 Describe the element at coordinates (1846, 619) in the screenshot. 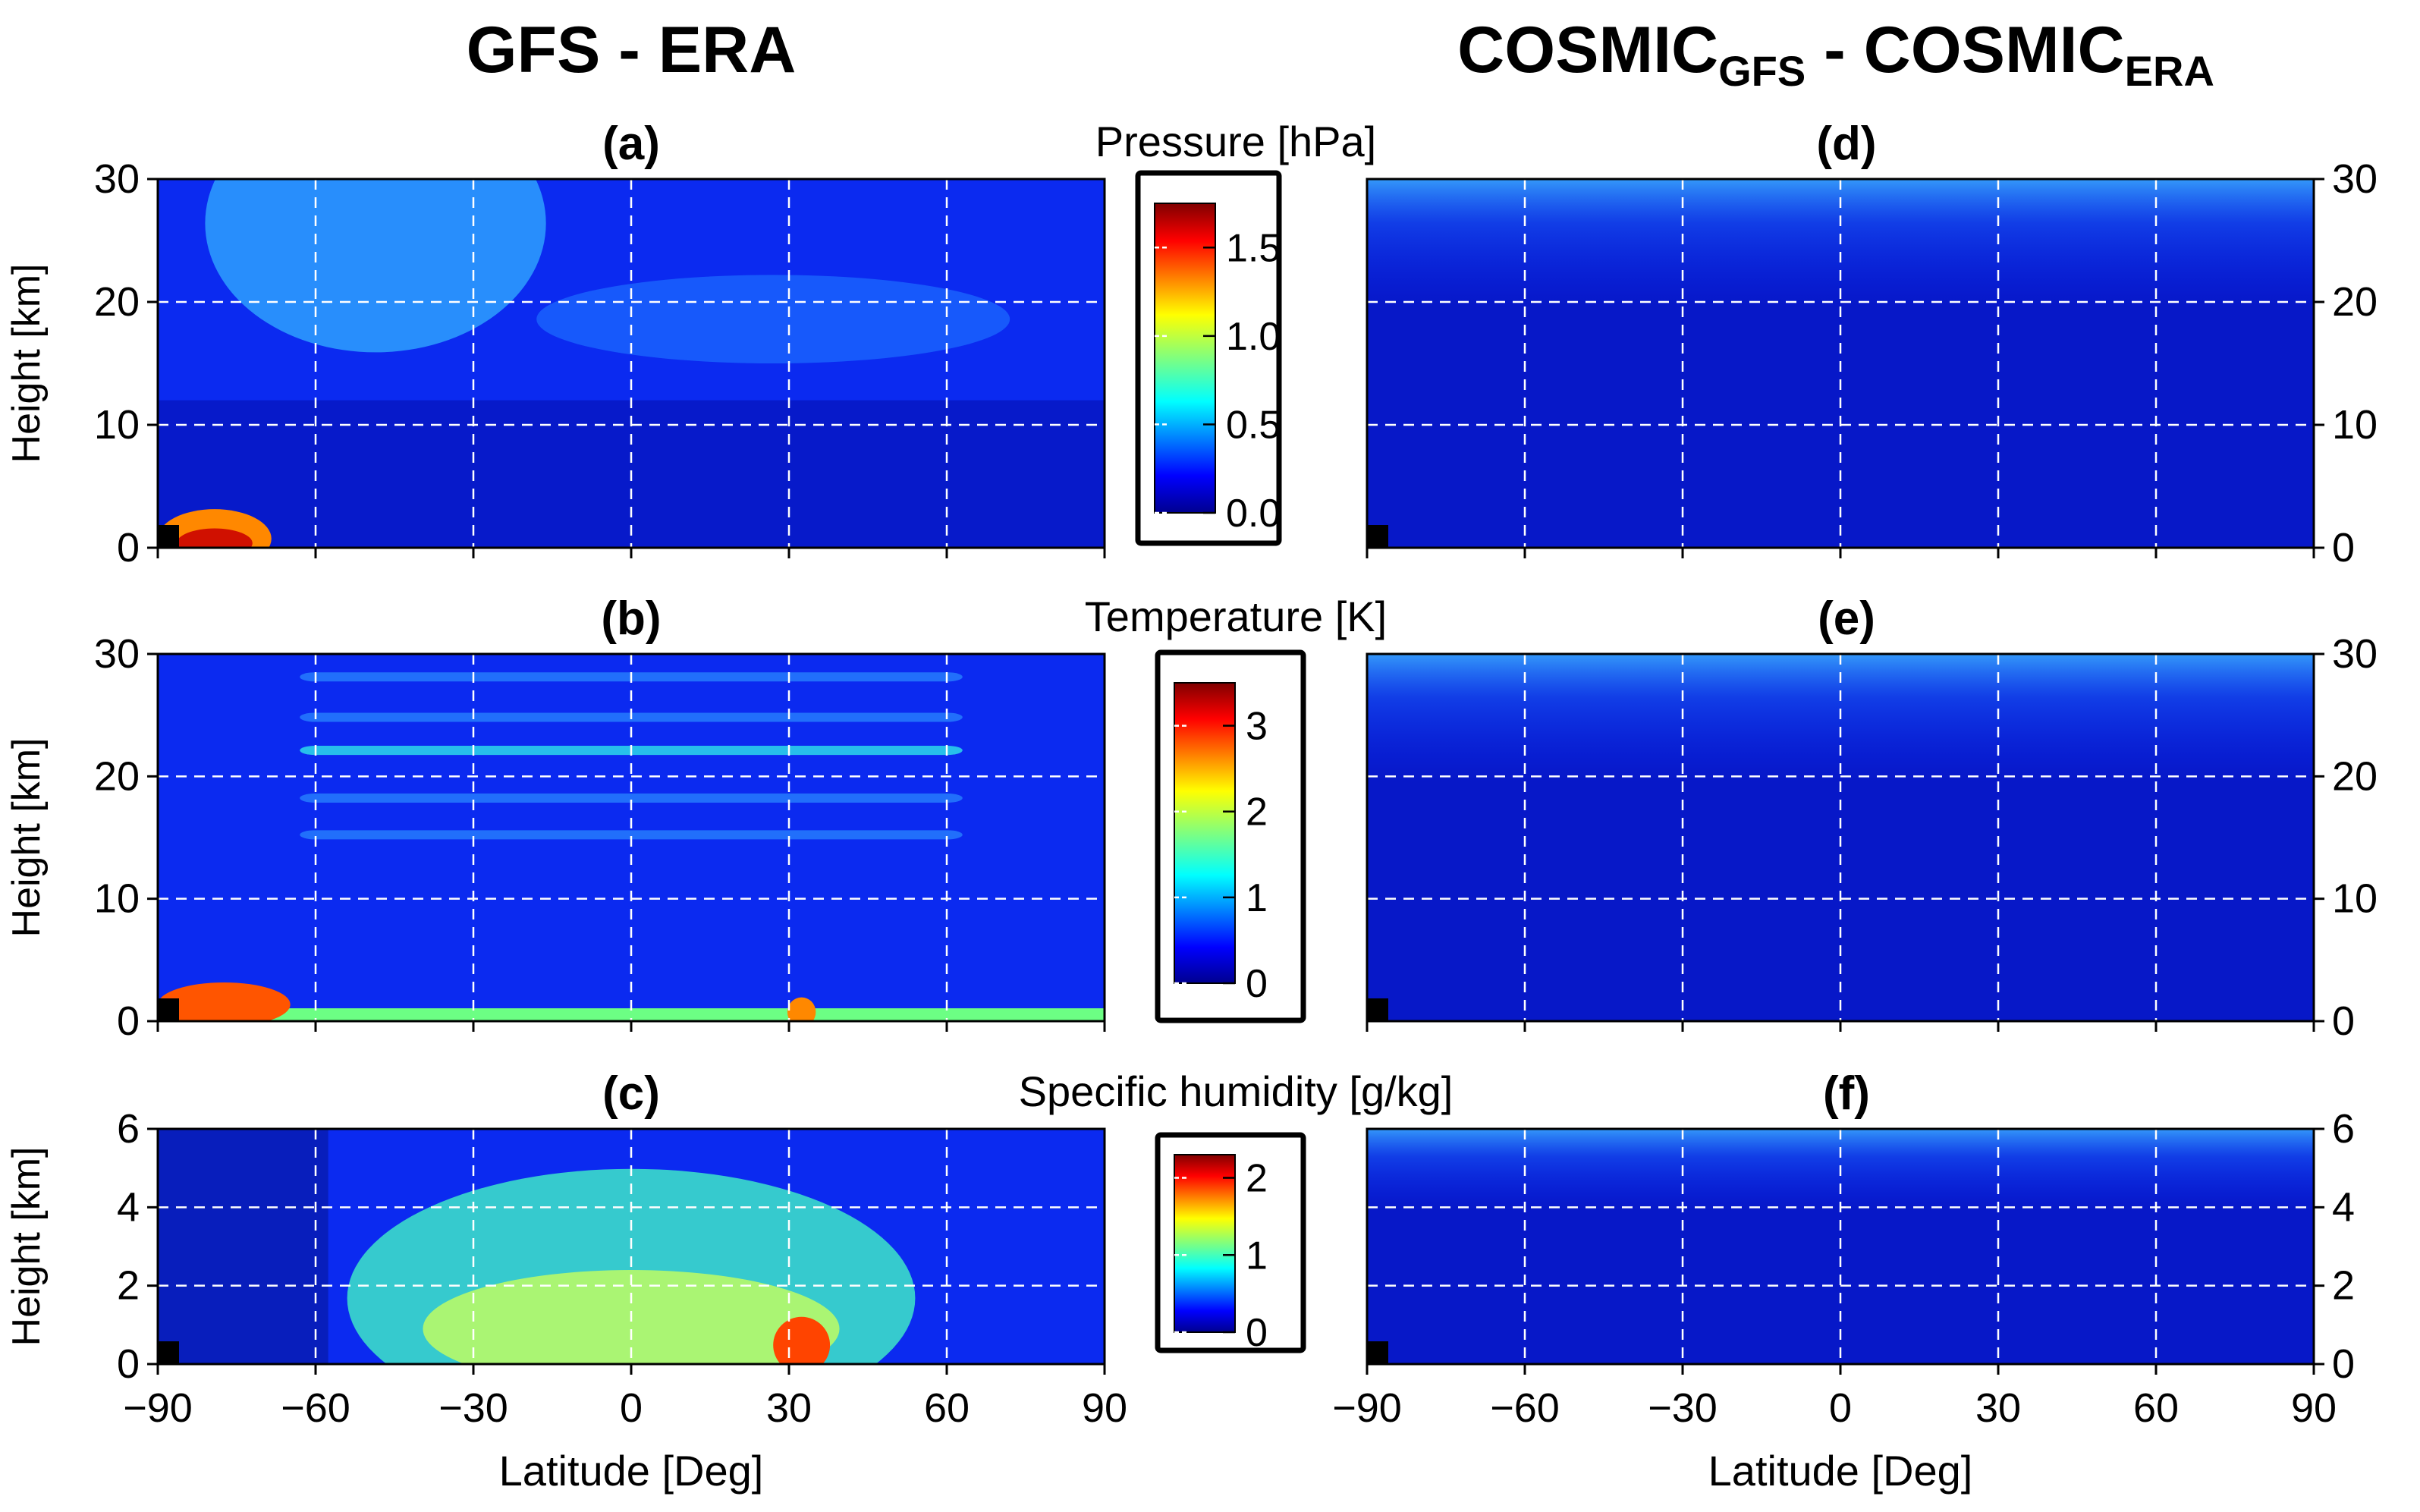

I see `panel-label: (e)` at that location.